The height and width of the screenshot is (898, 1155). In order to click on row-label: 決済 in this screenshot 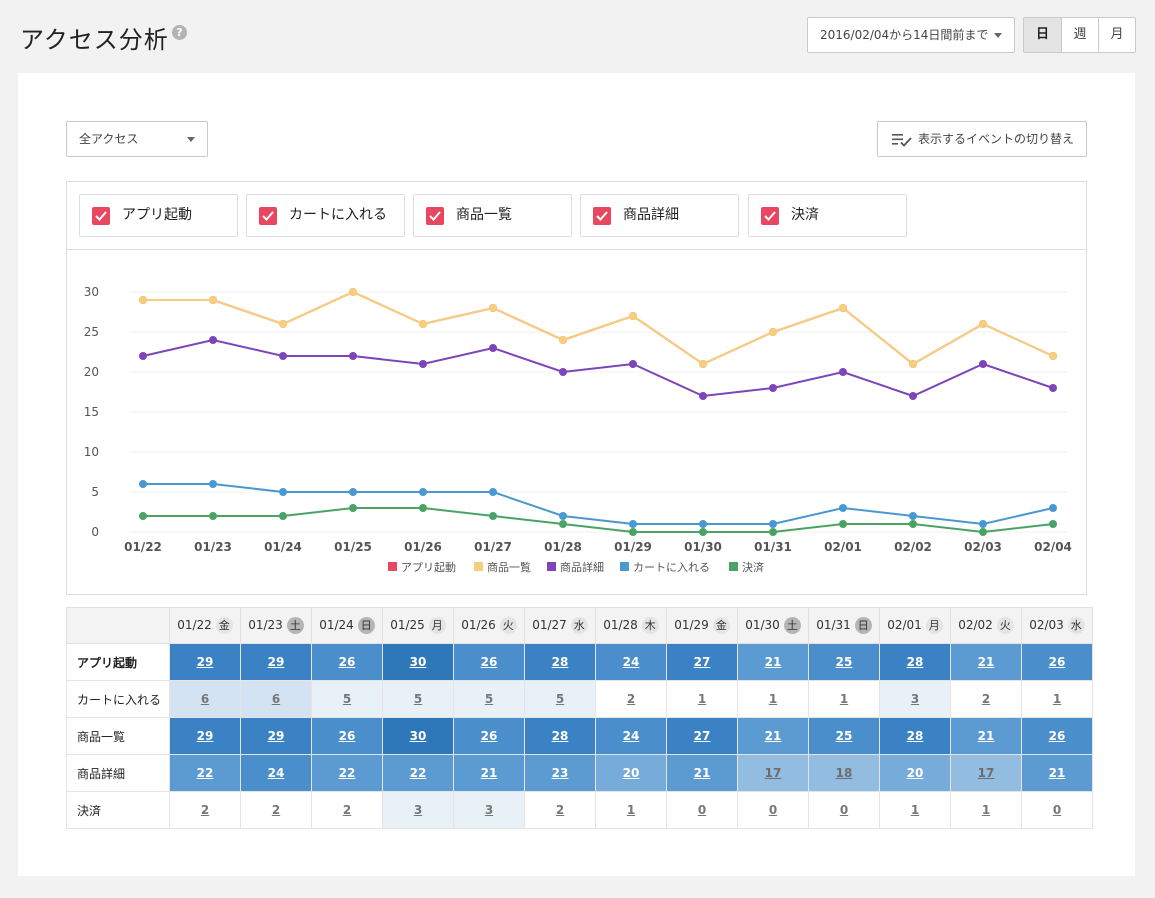, I will do `click(118, 810)`.